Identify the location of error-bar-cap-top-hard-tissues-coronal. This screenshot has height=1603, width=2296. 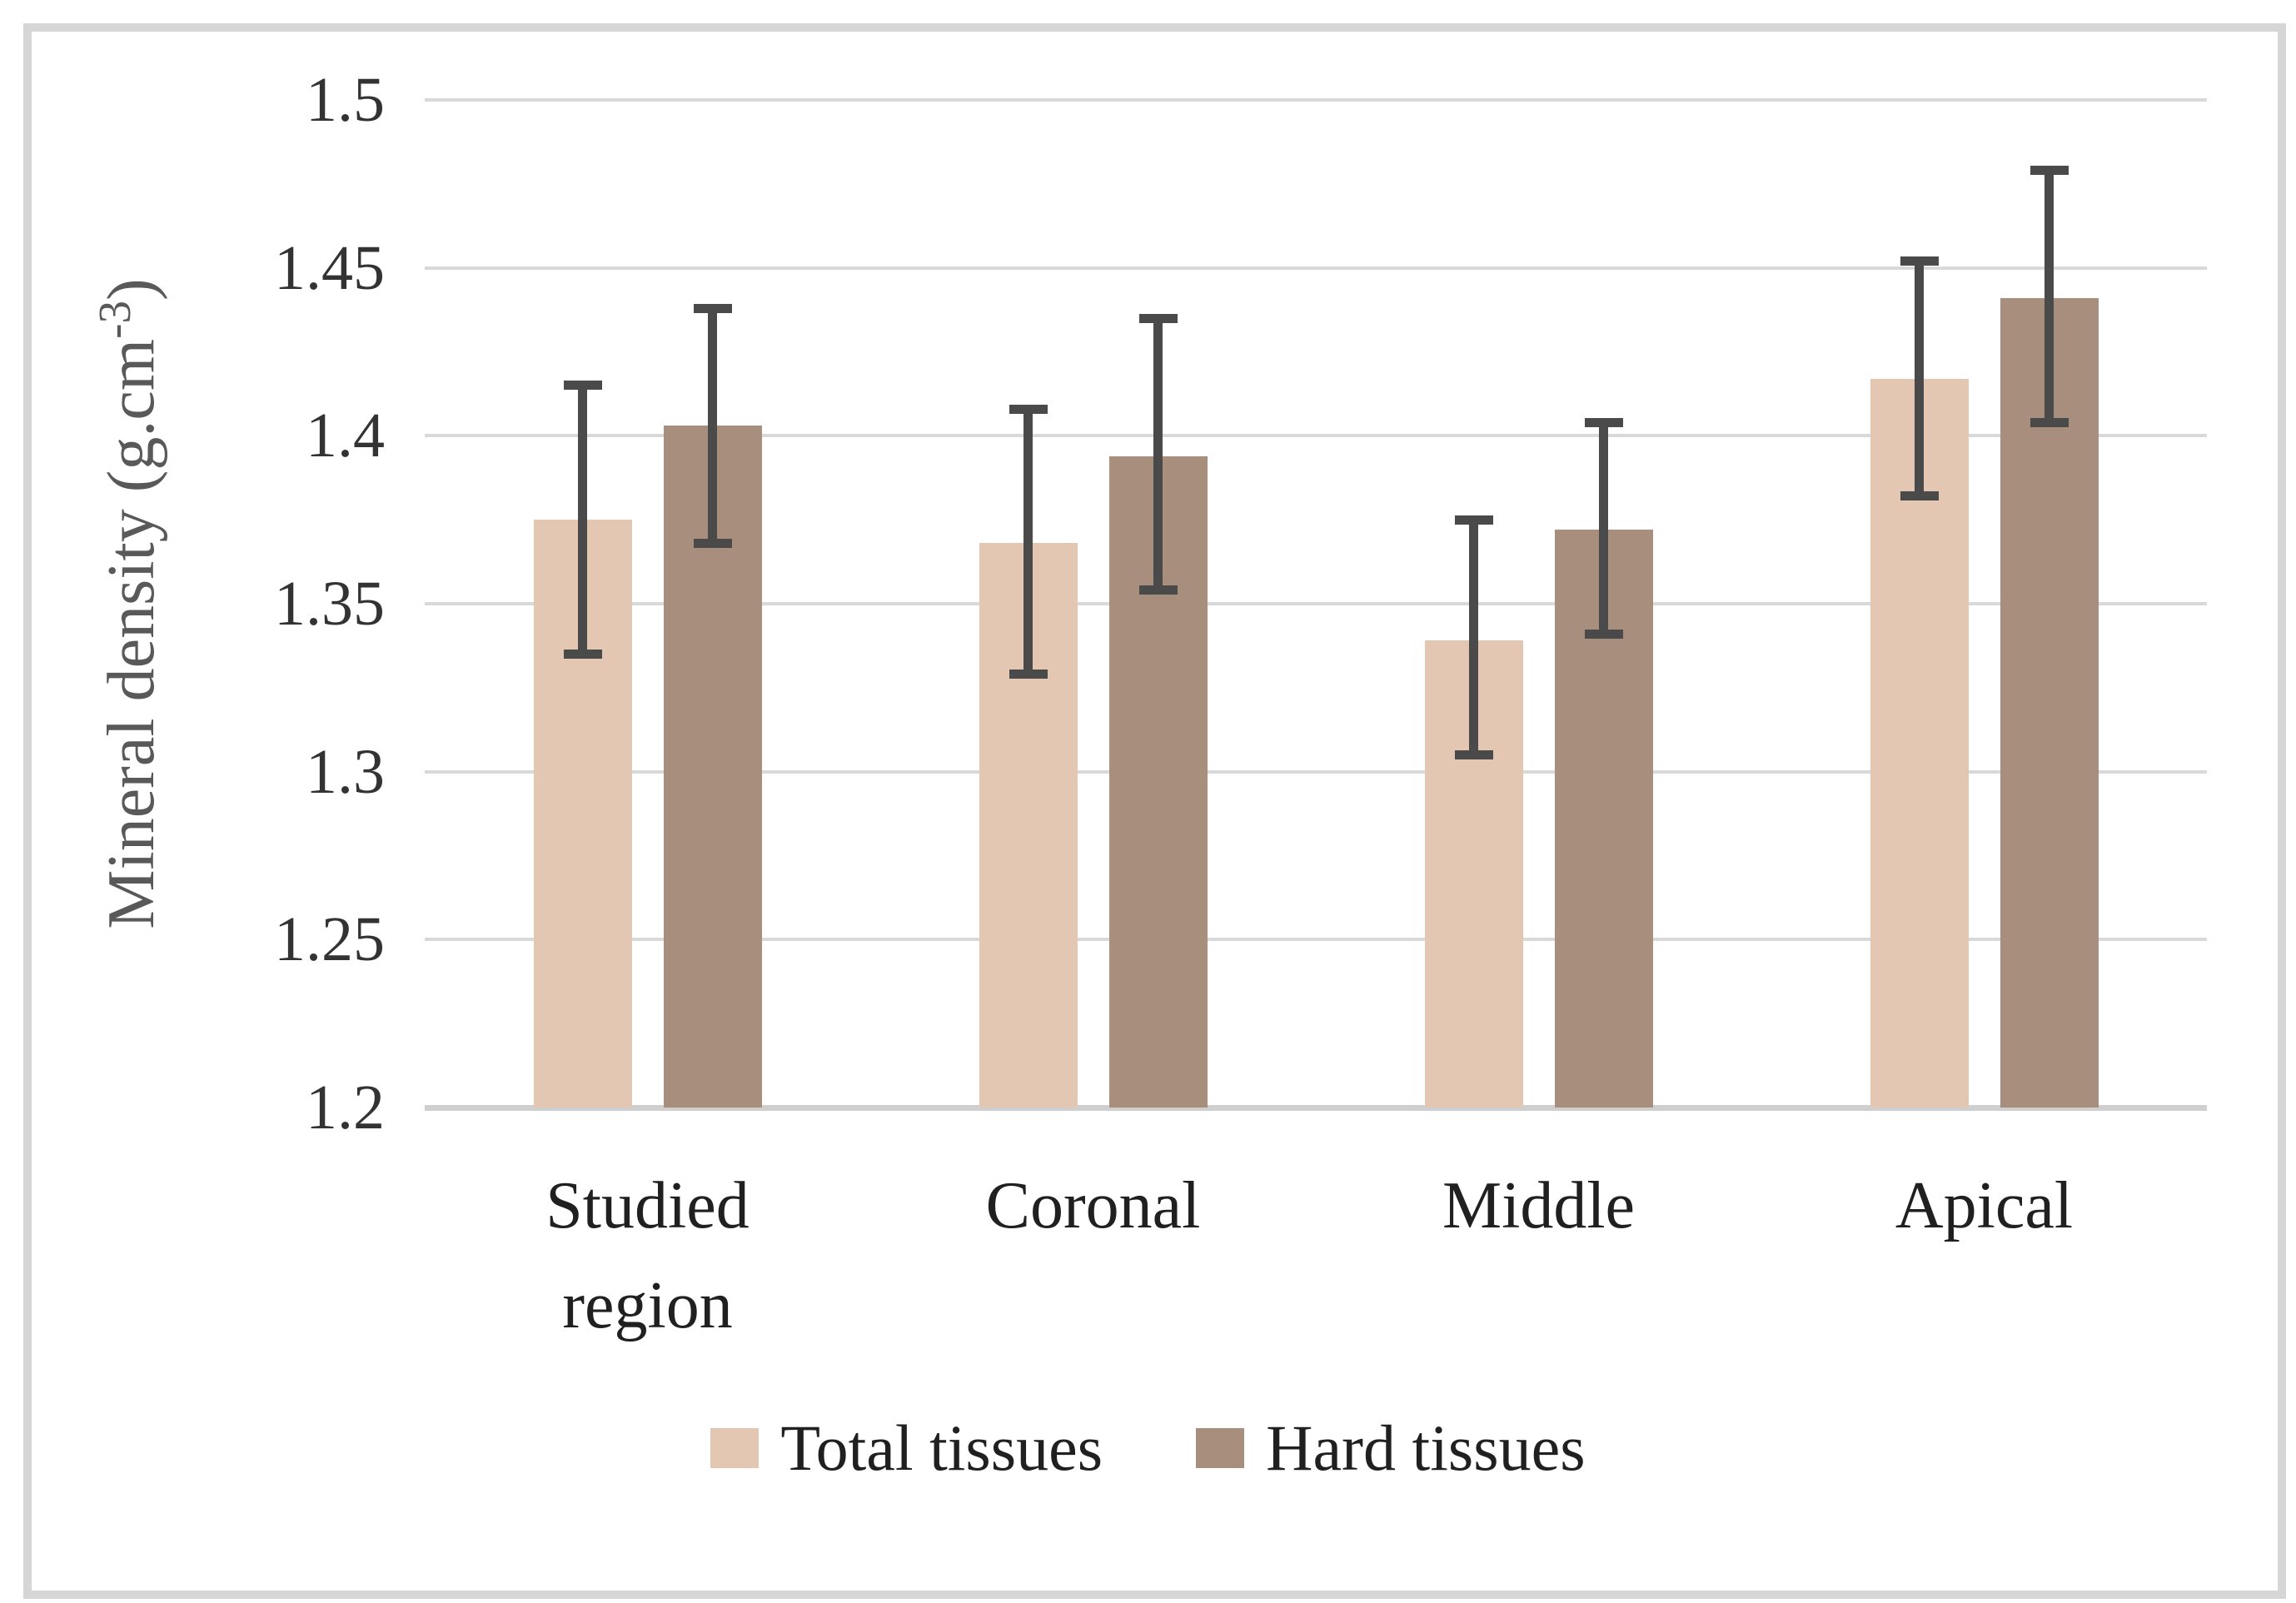
(1158, 318).